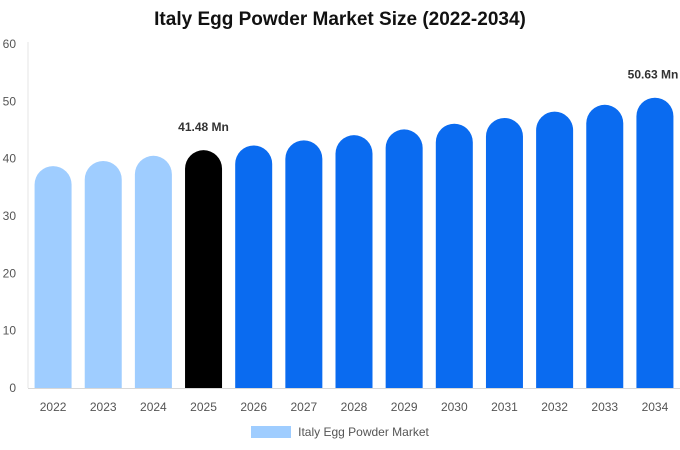  What do you see at coordinates (10, 159) in the screenshot?
I see `y-tick-label: 40` at bounding box center [10, 159].